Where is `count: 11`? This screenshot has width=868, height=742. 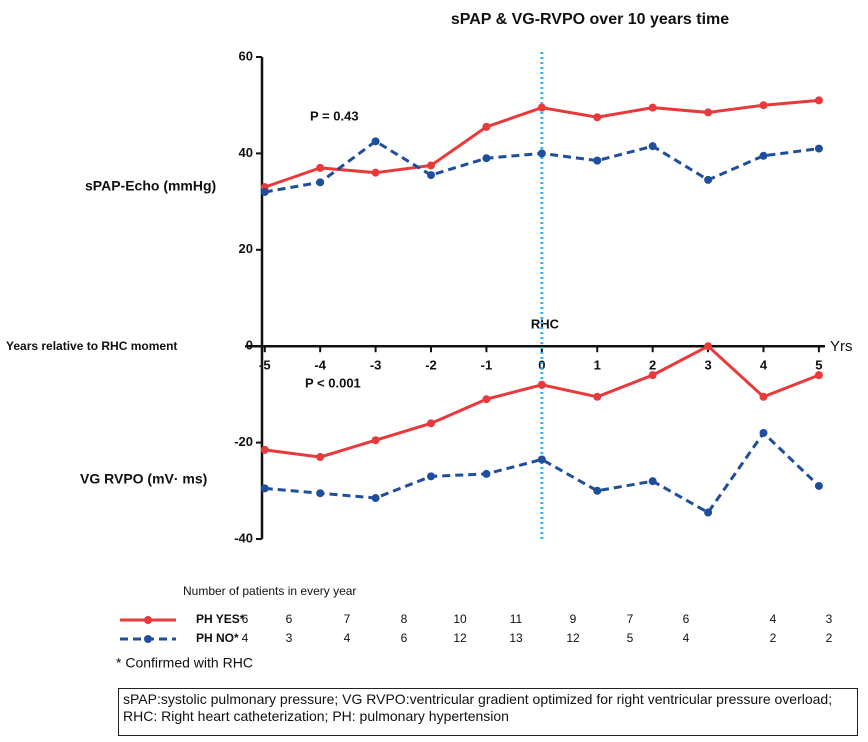 count: 11 is located at coordinates (516, 619).